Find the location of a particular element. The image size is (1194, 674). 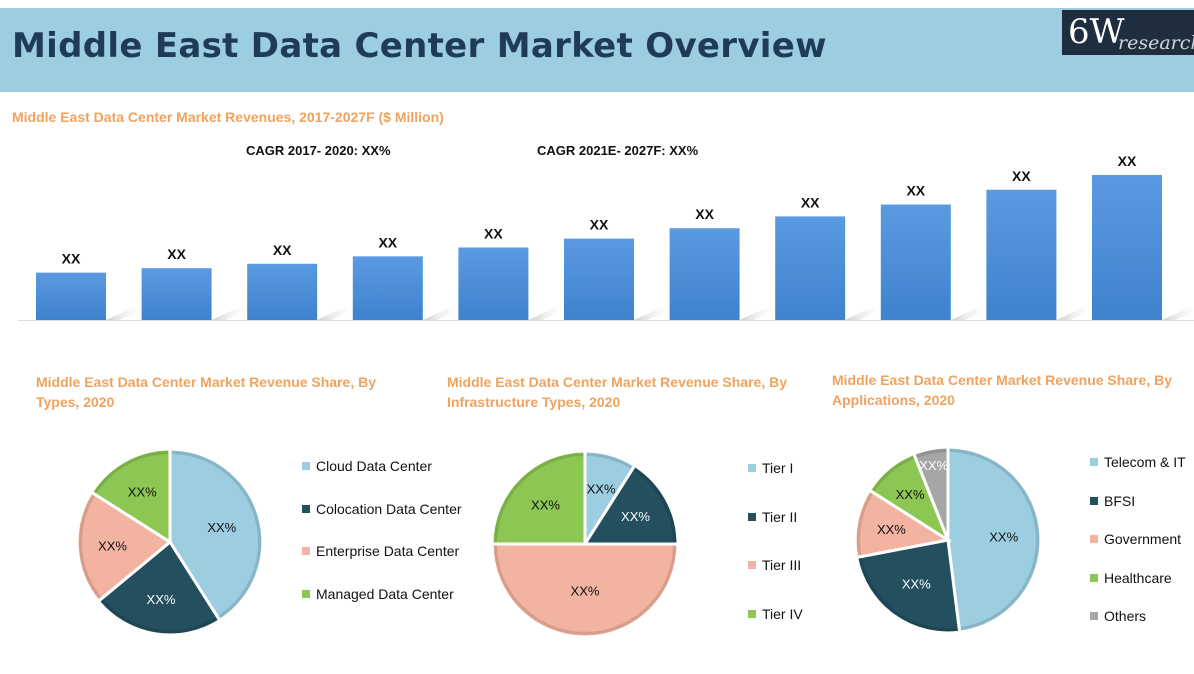

types-title-line2: Types, 2020 is located at coordinates (75, 402).